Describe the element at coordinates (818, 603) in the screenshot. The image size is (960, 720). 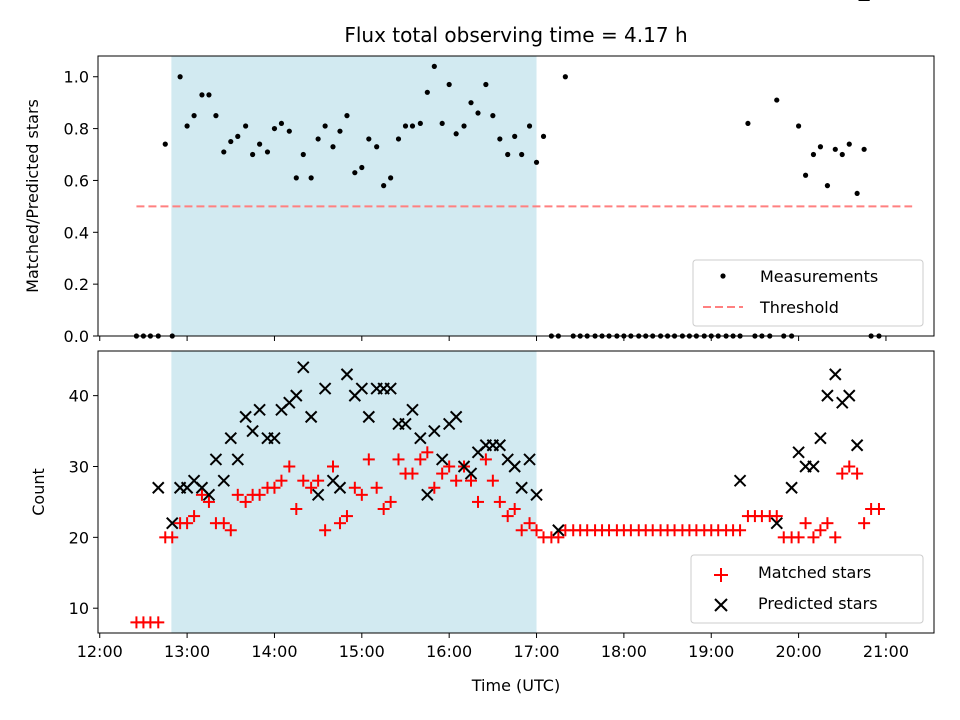
I see `legend-predicted-label: Predicted stars` at that location.